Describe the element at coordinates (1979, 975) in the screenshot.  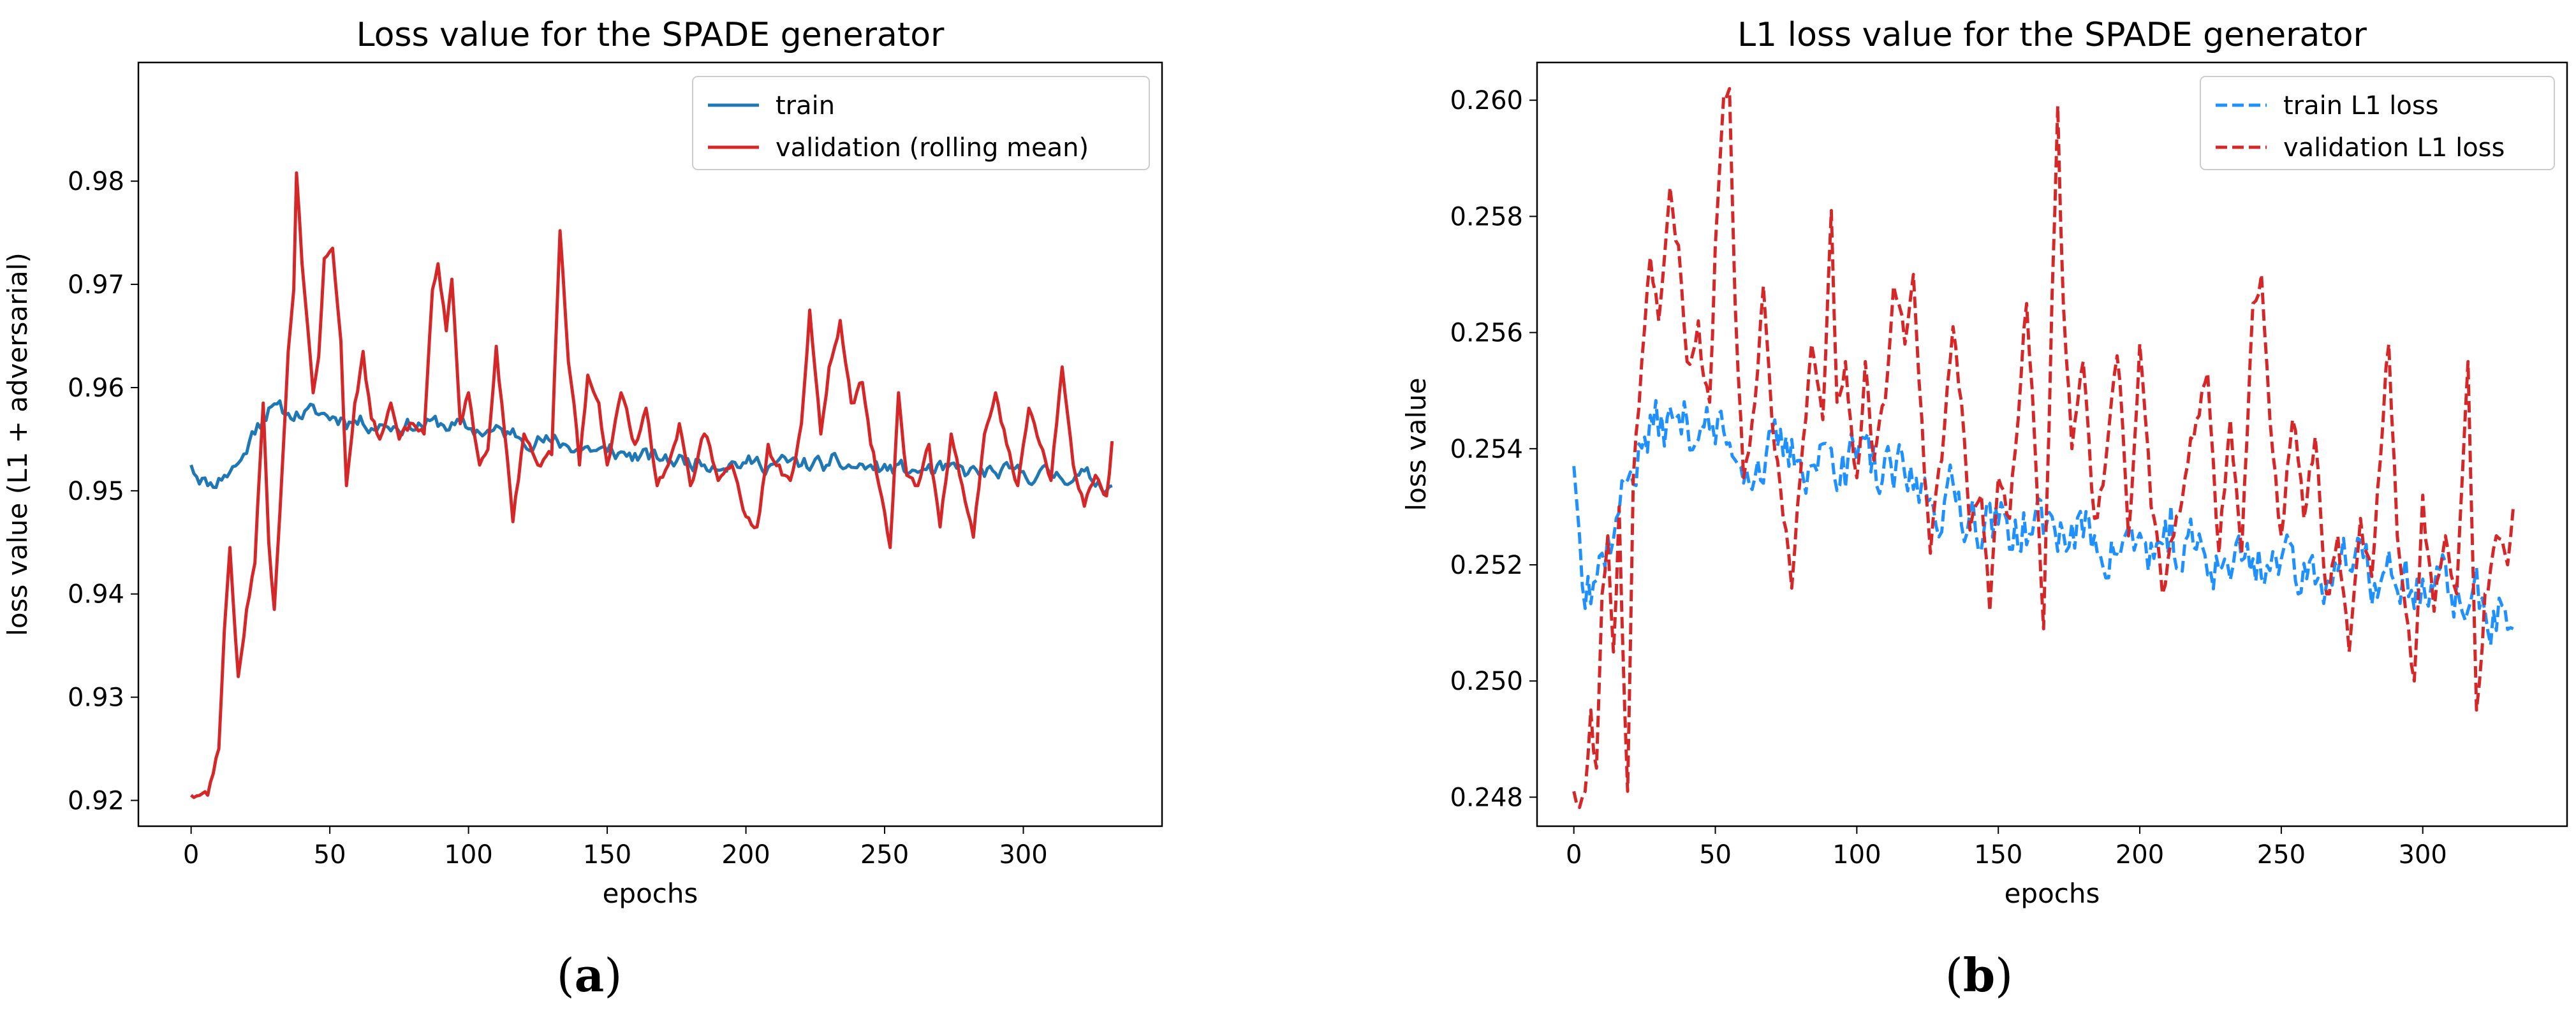
I see `subfigure-caption: (b)` at that location.